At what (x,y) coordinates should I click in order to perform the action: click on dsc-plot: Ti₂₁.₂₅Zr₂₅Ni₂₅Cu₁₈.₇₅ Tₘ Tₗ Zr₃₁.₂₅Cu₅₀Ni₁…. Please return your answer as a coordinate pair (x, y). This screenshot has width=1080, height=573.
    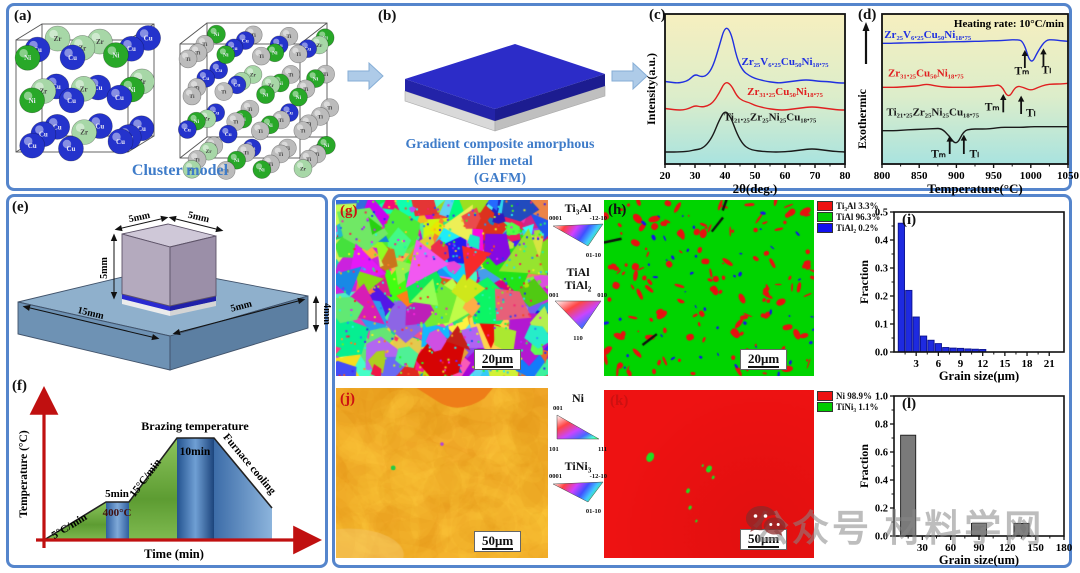
    Looking at the image, I should click on (967, 104).